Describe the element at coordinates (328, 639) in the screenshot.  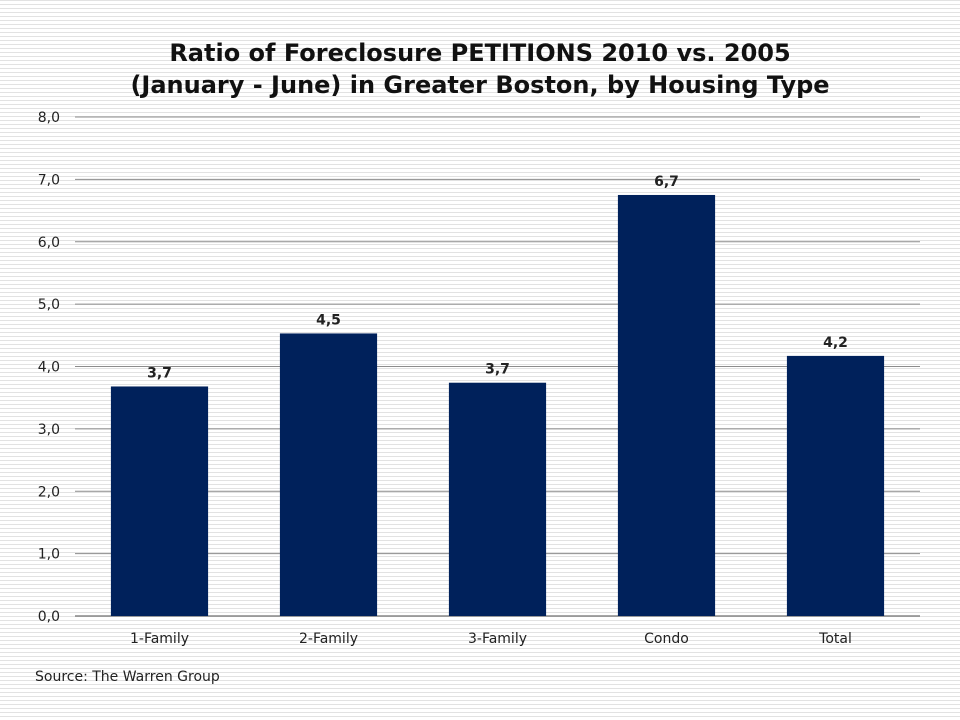
I see `x-tick-label: 2-Family` at that location.